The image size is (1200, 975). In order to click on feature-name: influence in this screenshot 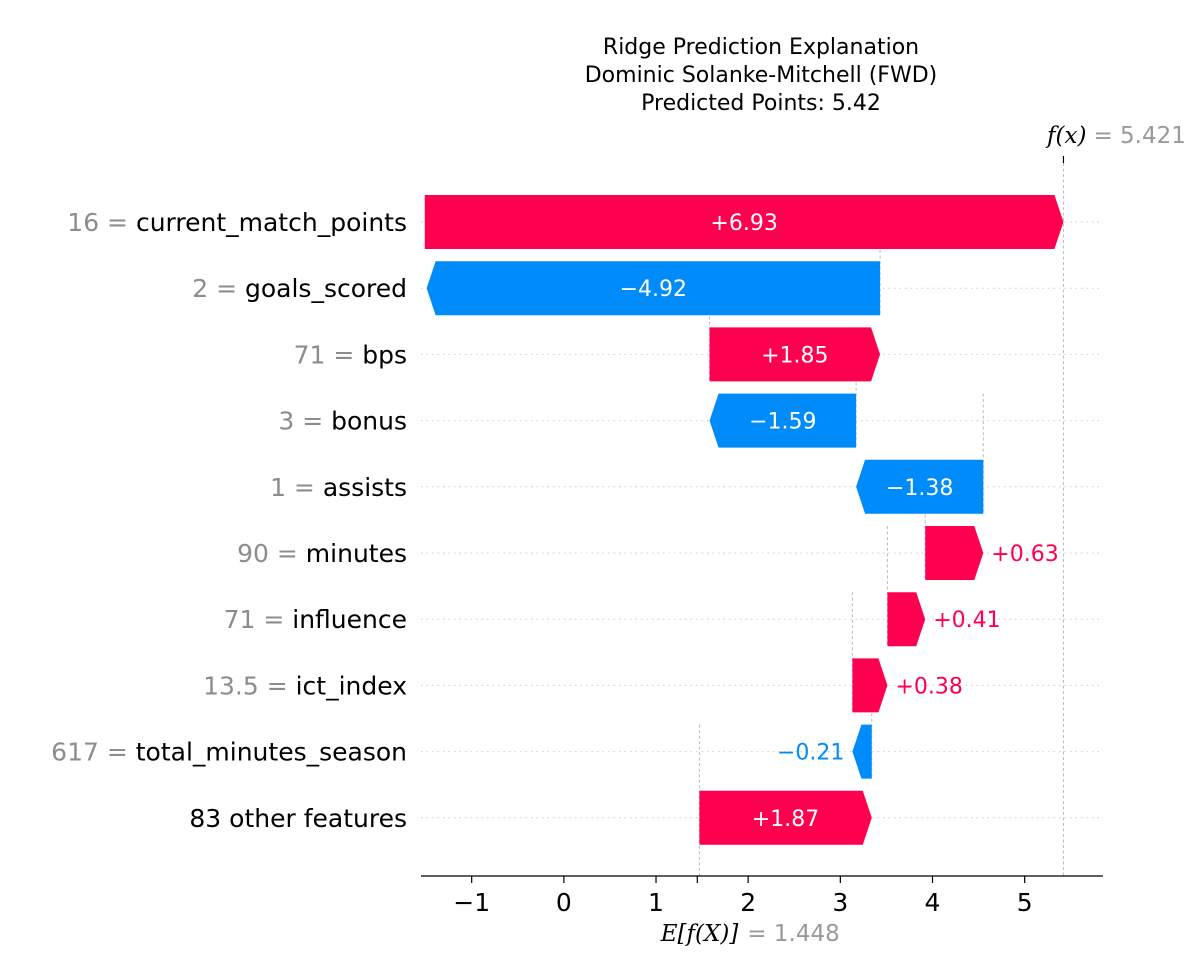, I will do `click(349, 619)`.